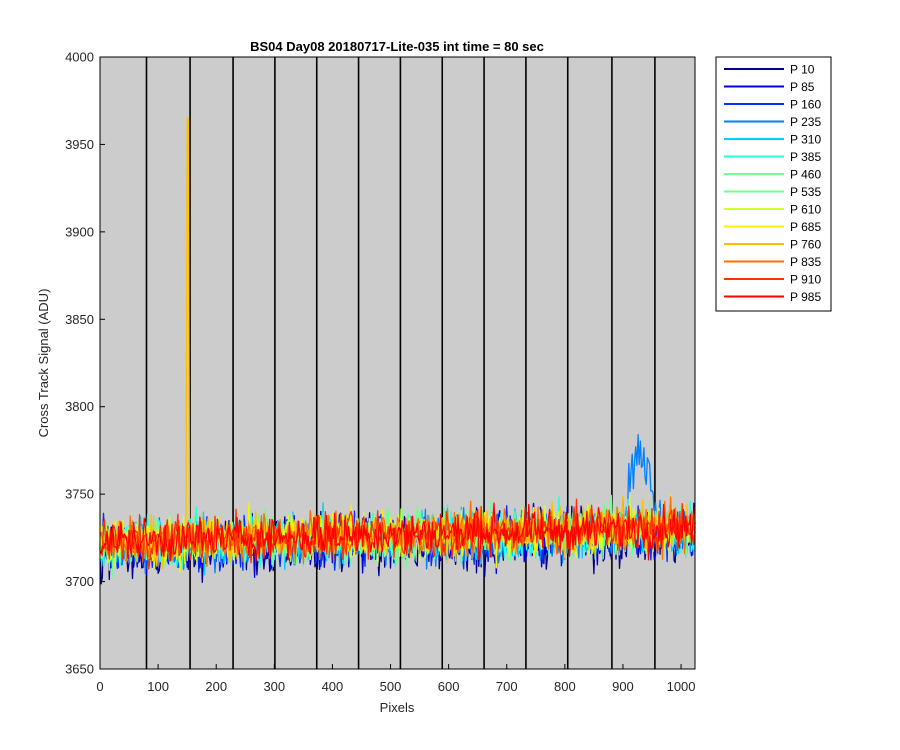  Describe the element at coordinates (79, 494) in the screenshot. I see `y-tick-label-2: 3750` at that location.